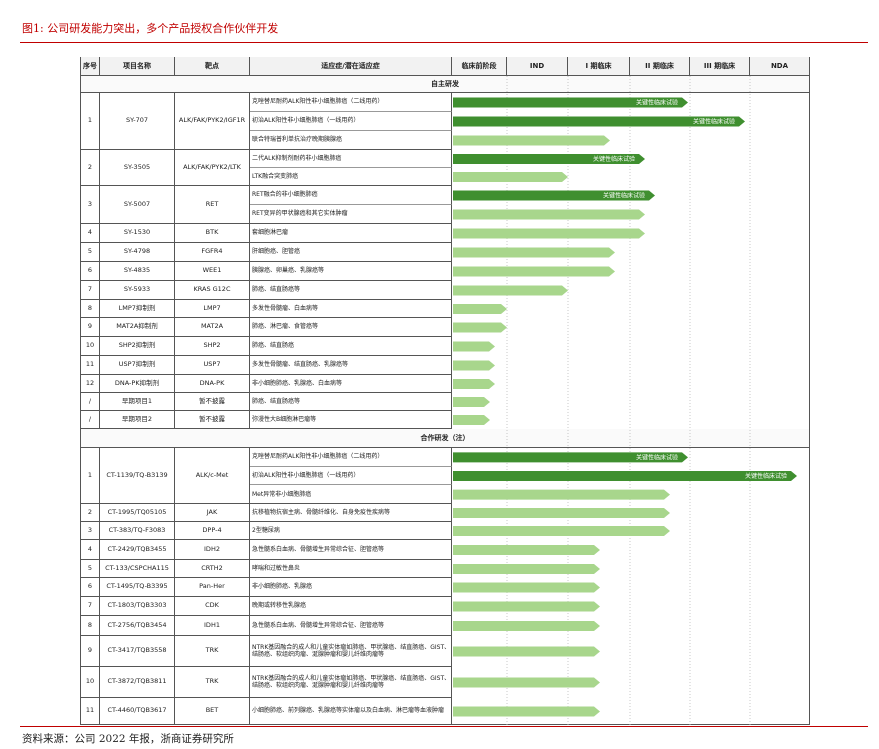  I want to click on target: USP7, so click(212, 365).